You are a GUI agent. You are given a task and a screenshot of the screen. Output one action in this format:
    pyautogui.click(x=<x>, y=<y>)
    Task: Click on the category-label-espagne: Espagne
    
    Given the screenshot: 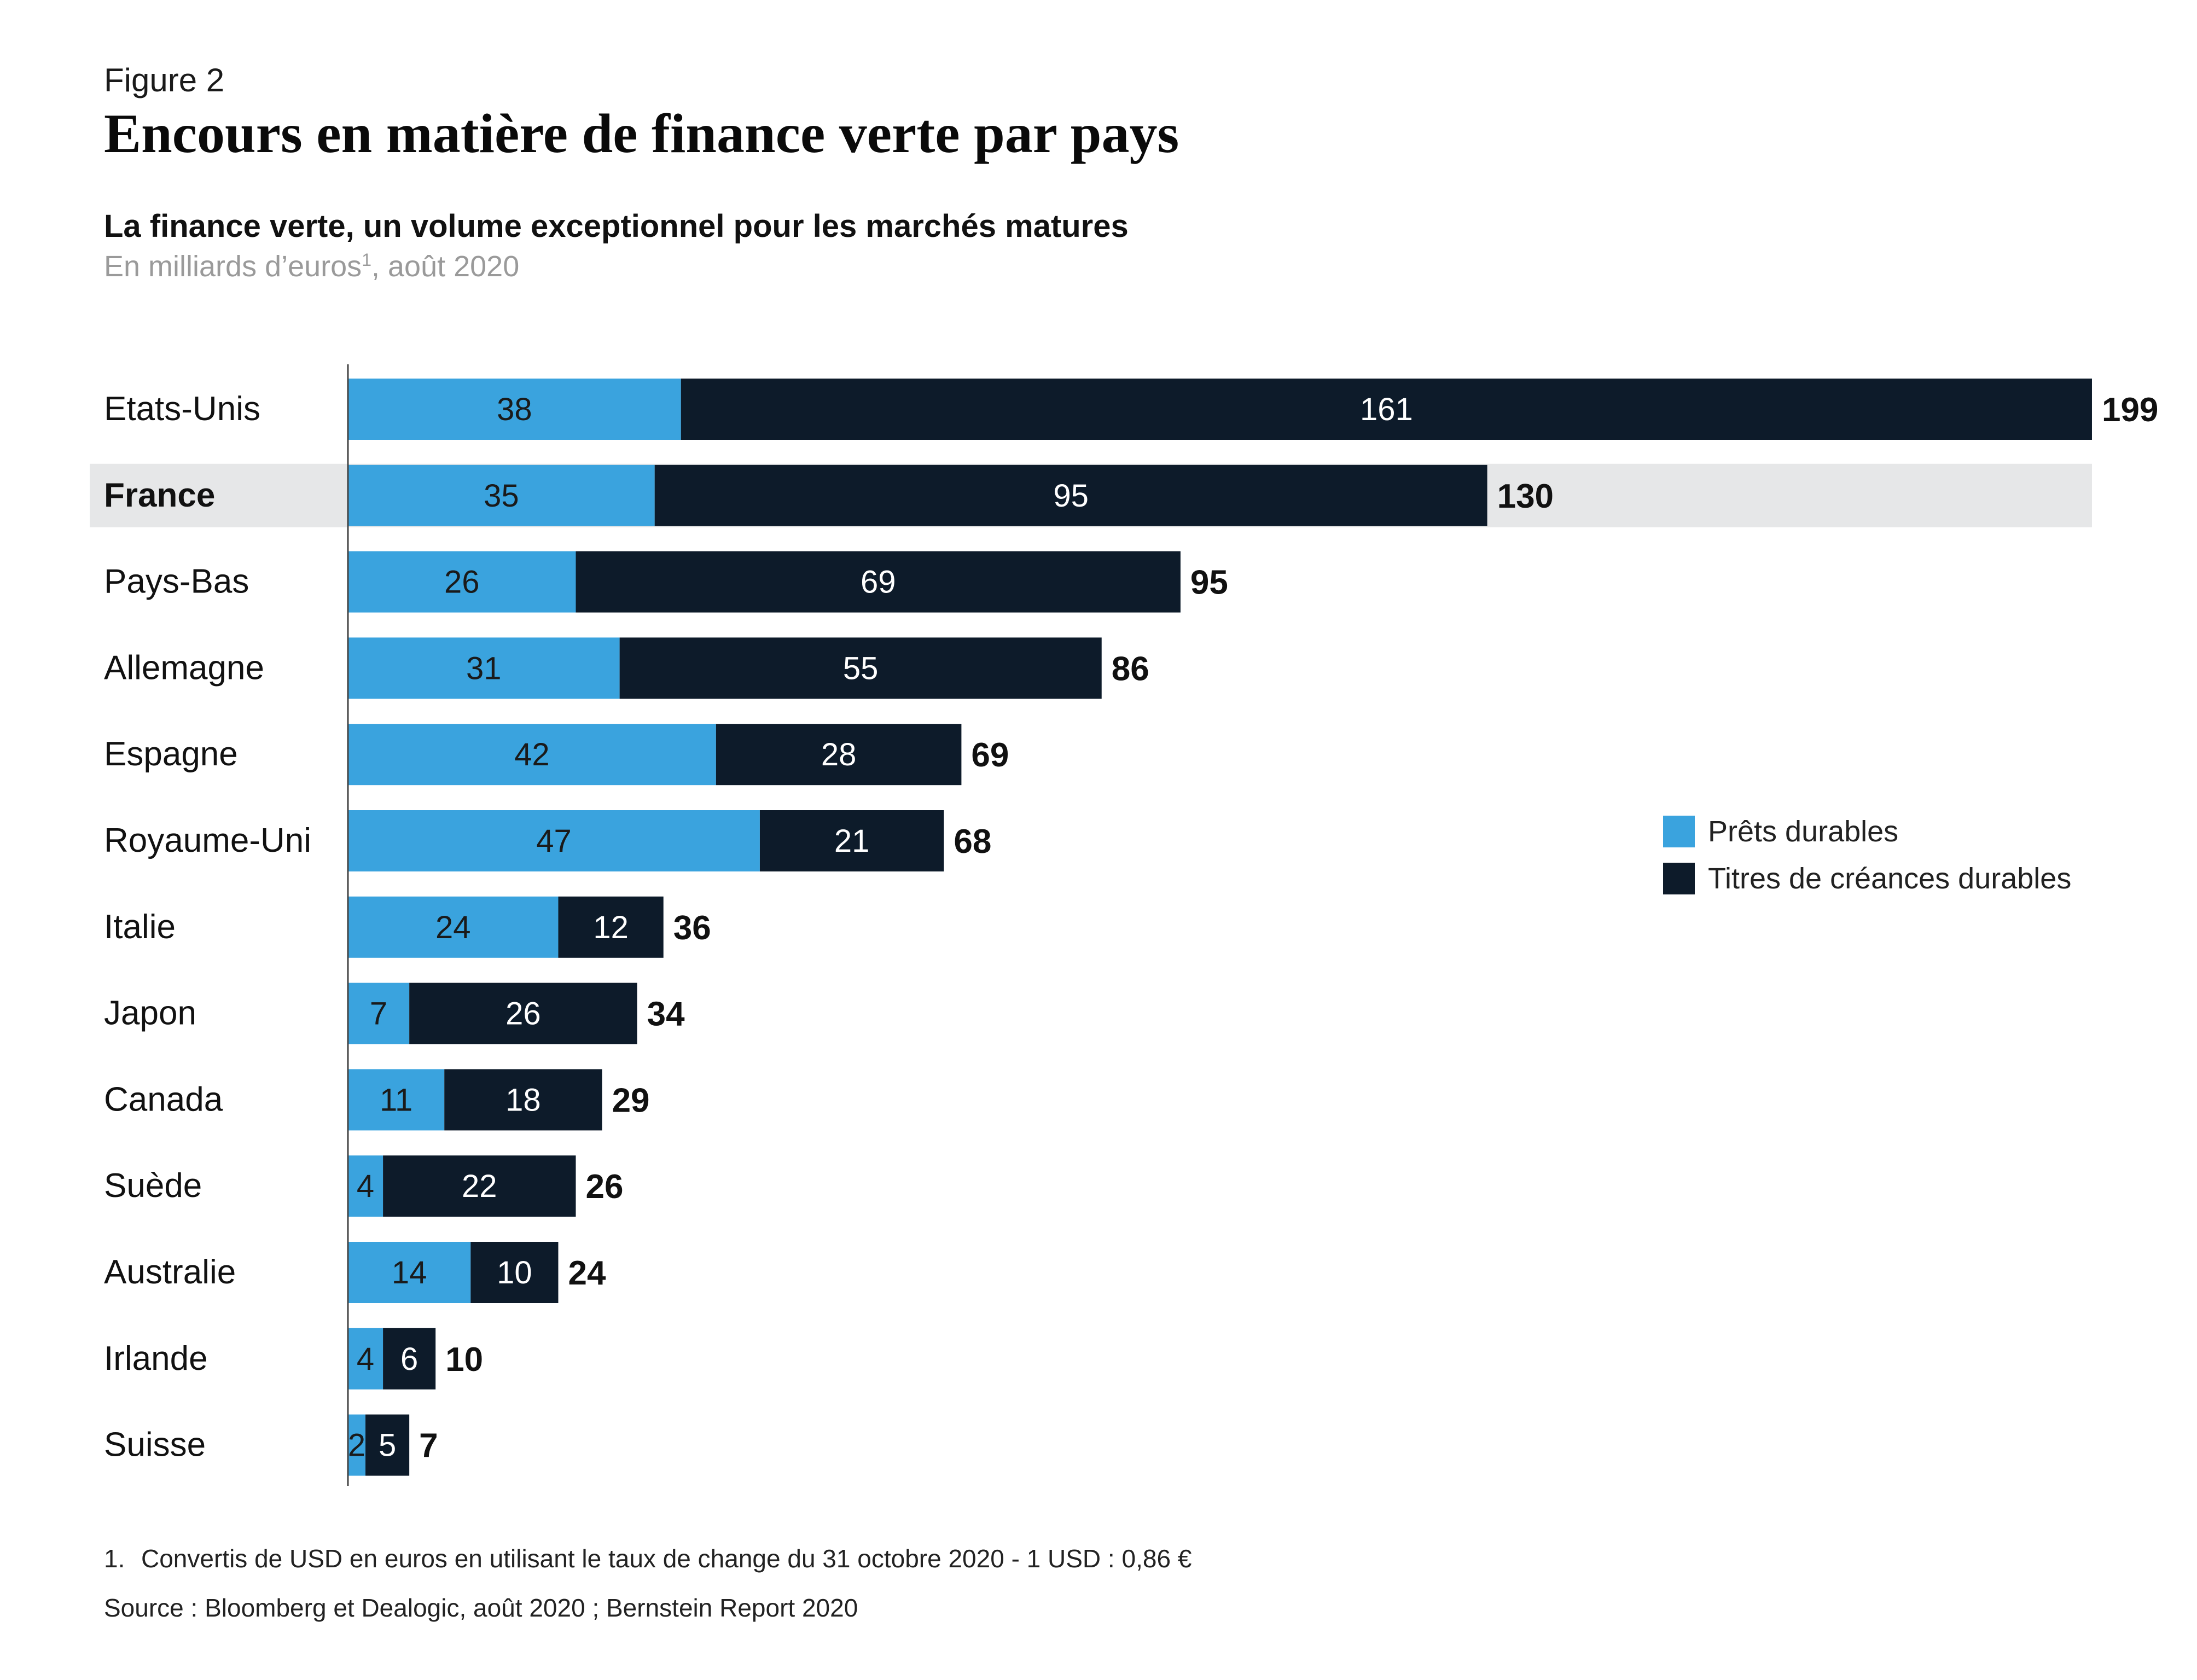 What is the action you would take?
    pyautogui.click(x=171, y=754)
    